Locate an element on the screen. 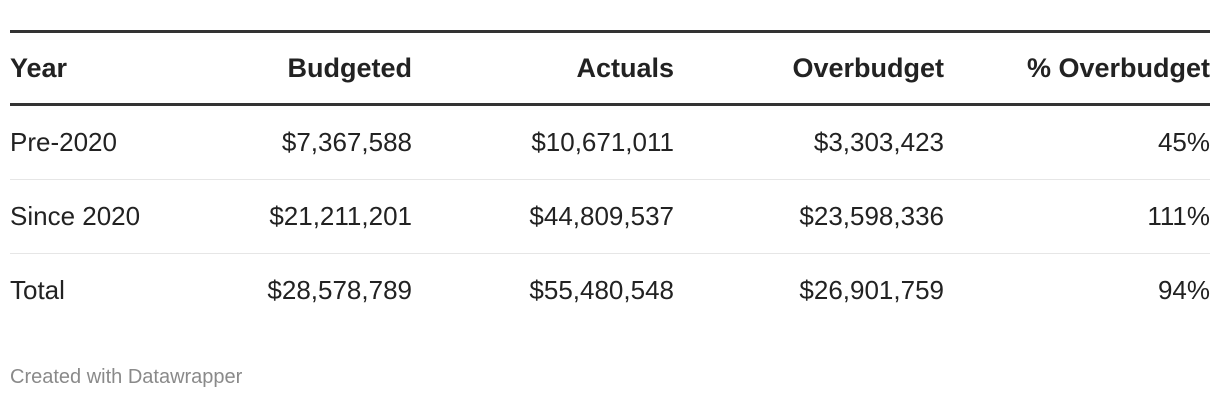 This screenshot has width=1220, height=402. cell-percent-overbudget: 45% is located at coordinates (1183, 142).